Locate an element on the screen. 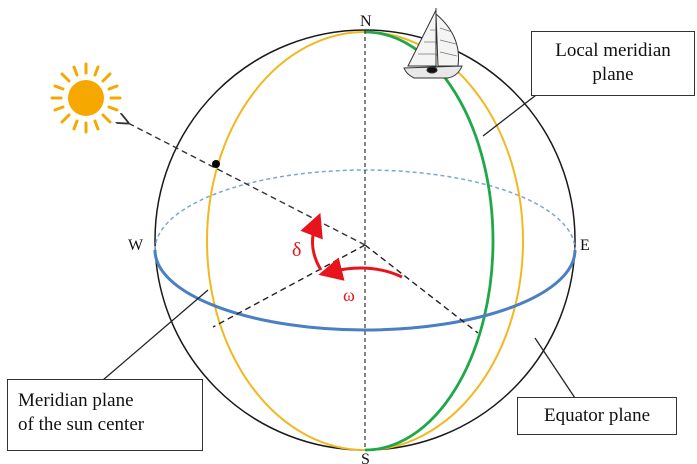 This screenshot has height=464, width=697. center-to-equator-sw is located at coordinates (289, 286).